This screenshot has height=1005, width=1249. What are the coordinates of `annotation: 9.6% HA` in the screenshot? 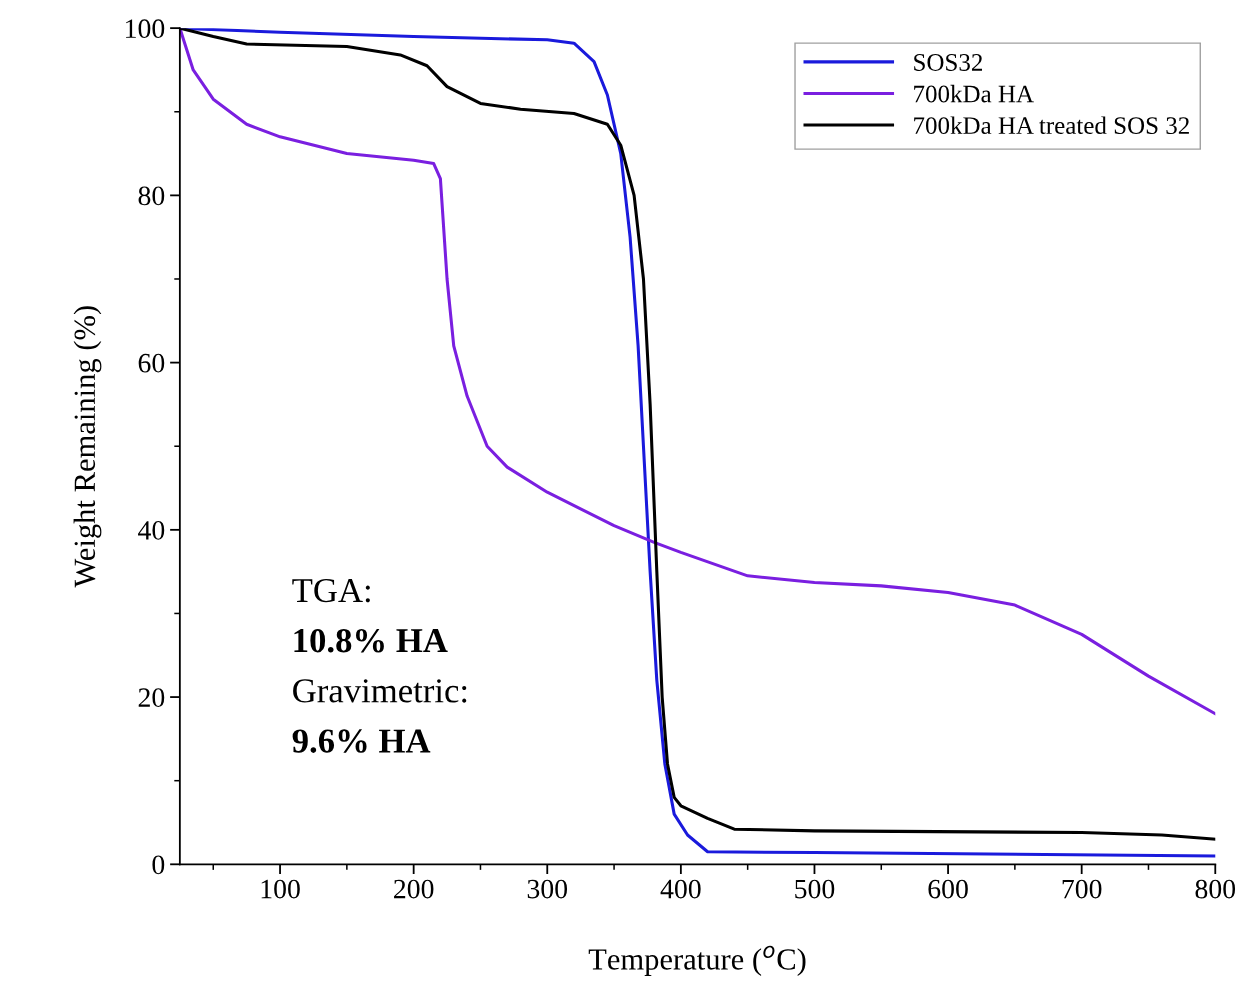 It's located at (361, 741).